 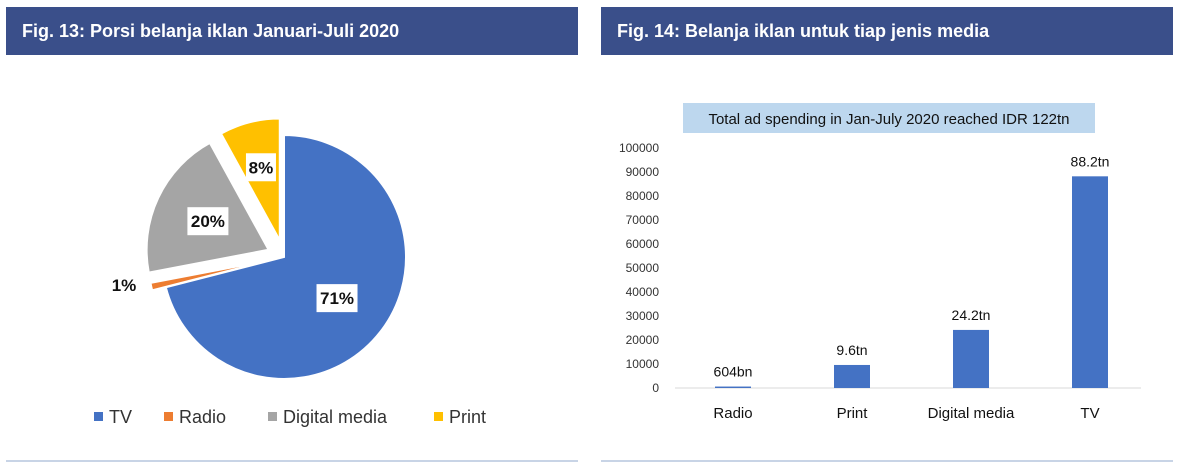 I want to click on bar-data-label: 9.6tn, so click(x=851, y=350).